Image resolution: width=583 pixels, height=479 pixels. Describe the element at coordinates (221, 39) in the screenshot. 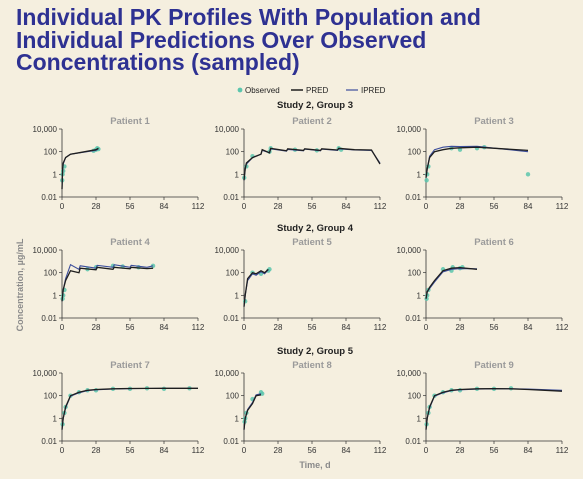

I see `title-line-2: Individual Predictions Over Observed` at that location.